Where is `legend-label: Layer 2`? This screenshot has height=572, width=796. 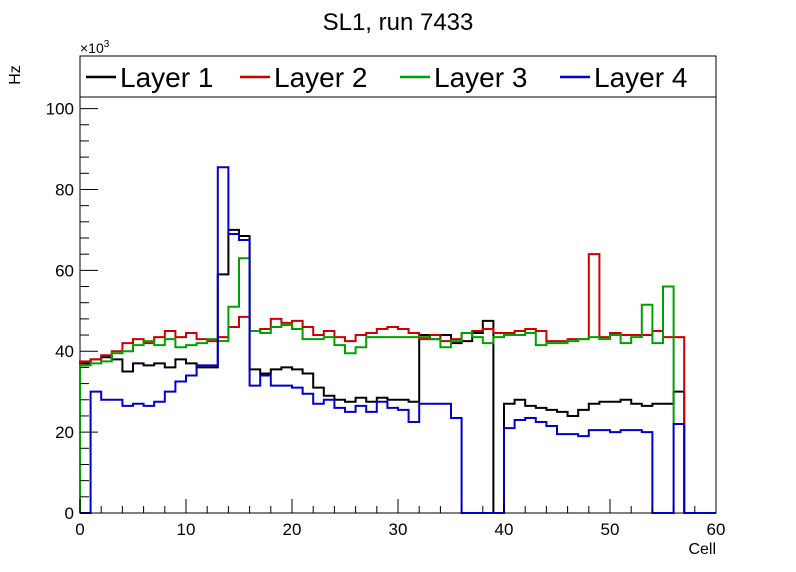 legend-label: Layer 2 is located at coordinates (320, 77).